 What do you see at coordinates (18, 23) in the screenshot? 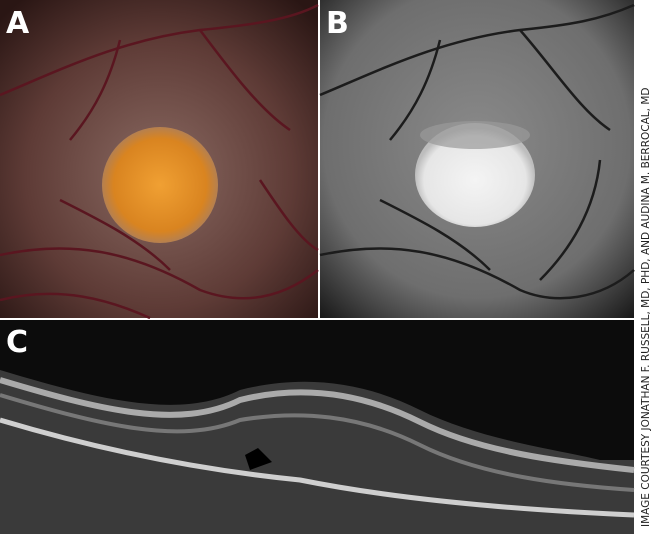
I see `panel-label: A` at bounding box center [18, 23].